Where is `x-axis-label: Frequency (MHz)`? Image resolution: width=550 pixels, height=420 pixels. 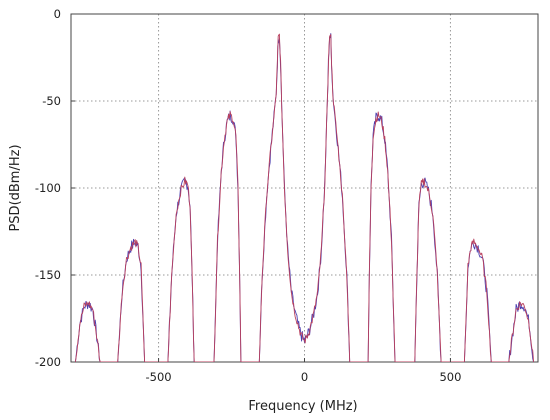 x-axis-label: Frequency (MHz) is located at coordinates (302, 406).